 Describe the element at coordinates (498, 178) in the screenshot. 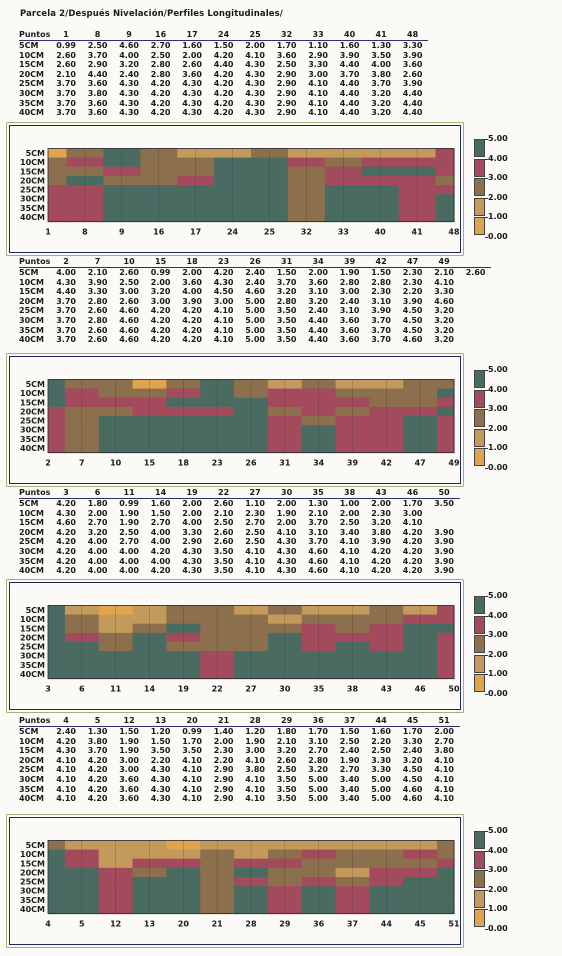

I see `legend-label: 3.00` at that location.